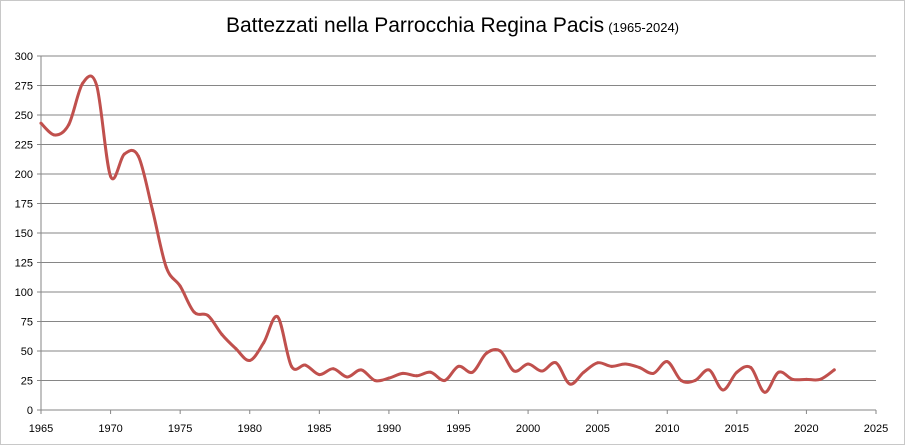 The image size is (905, 445). I want to click on x-tick-label: 2000, so click(528, 429).